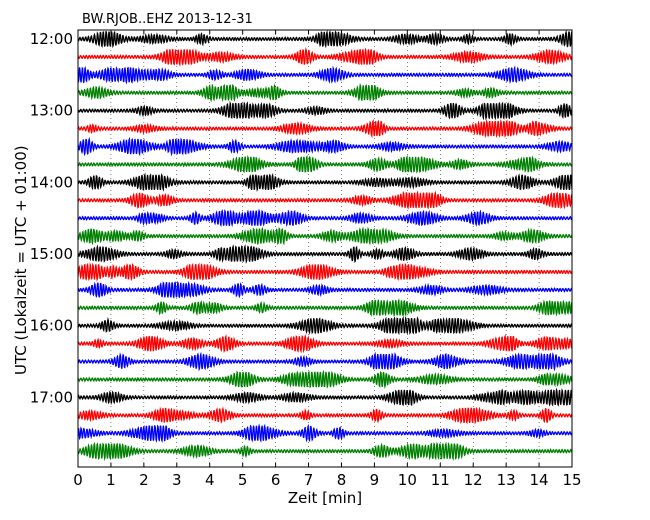 Image resolution: width=650 pixels, height=520 pixels. I want to click on y-tick-label: 13:00, so click(51, 111).